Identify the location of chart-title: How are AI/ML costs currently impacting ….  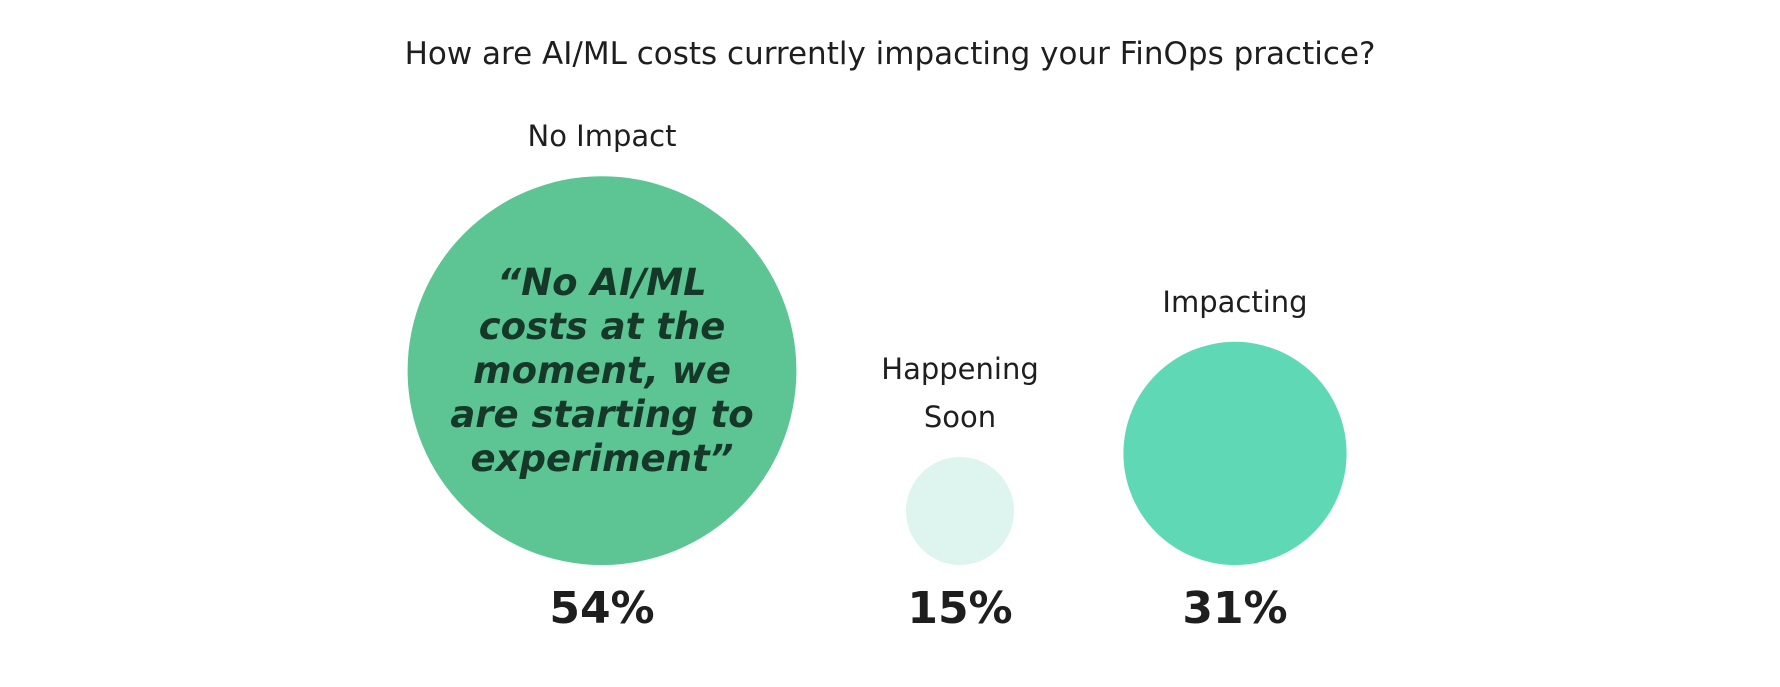
(890, 54).